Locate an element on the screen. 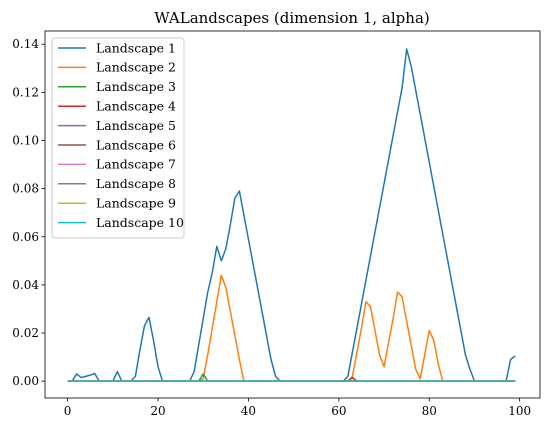  y-axis: 0.00 0.02 0.04 0.06 0.08 0.10 0.12 0.14 is located at coordinates (28, 212).